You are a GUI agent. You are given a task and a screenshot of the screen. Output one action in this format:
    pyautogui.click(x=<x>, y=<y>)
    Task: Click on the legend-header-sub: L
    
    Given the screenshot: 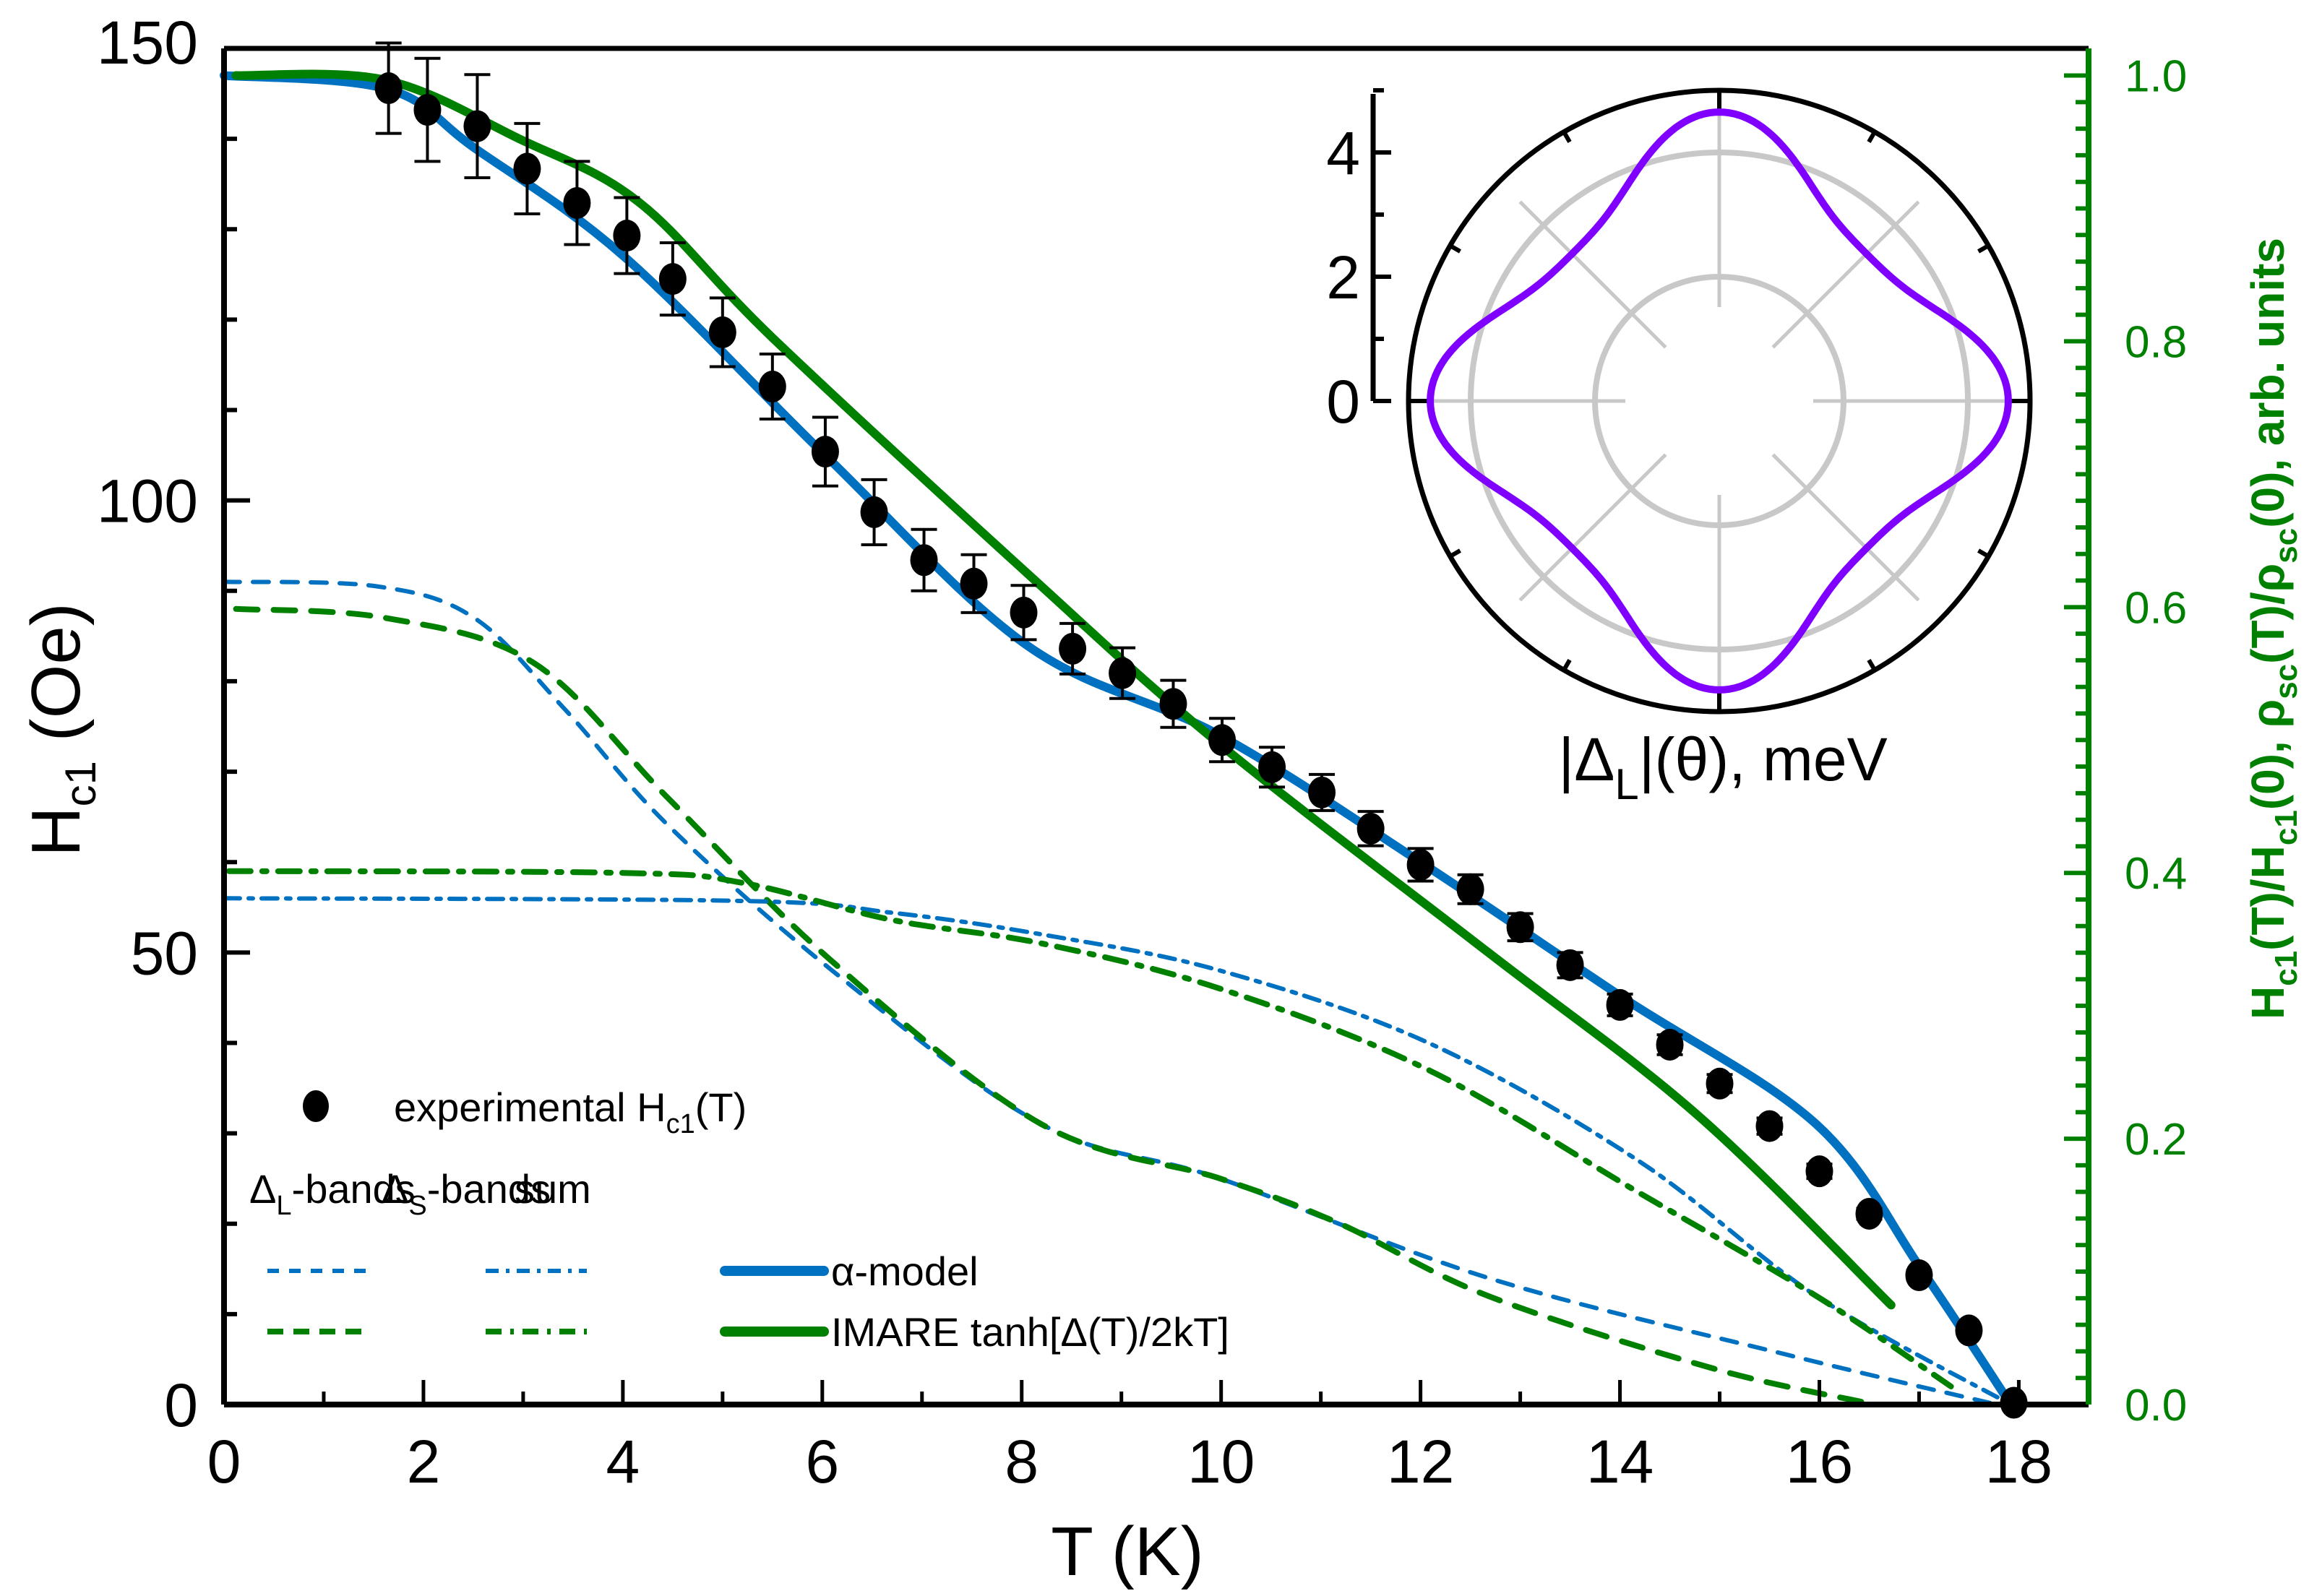 What is the action you would take?
    pyautogui.click(x=283, y=1206)
    